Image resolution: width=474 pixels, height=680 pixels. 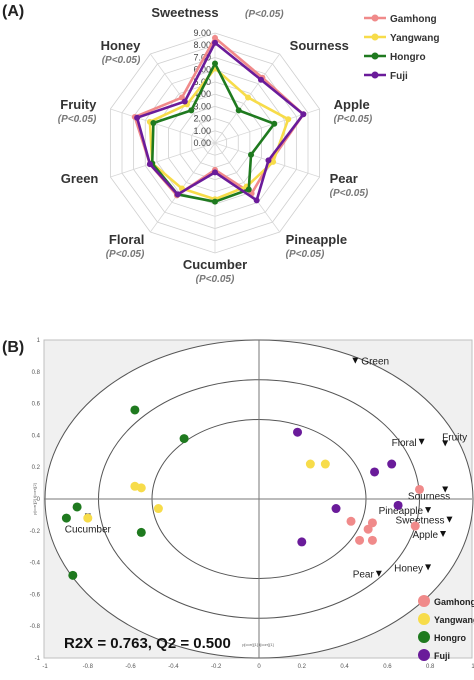 What do you see at coordinates (408, 568) in the screenshot?
I see `loading-label: Honey` at bounding box center [408, 568].